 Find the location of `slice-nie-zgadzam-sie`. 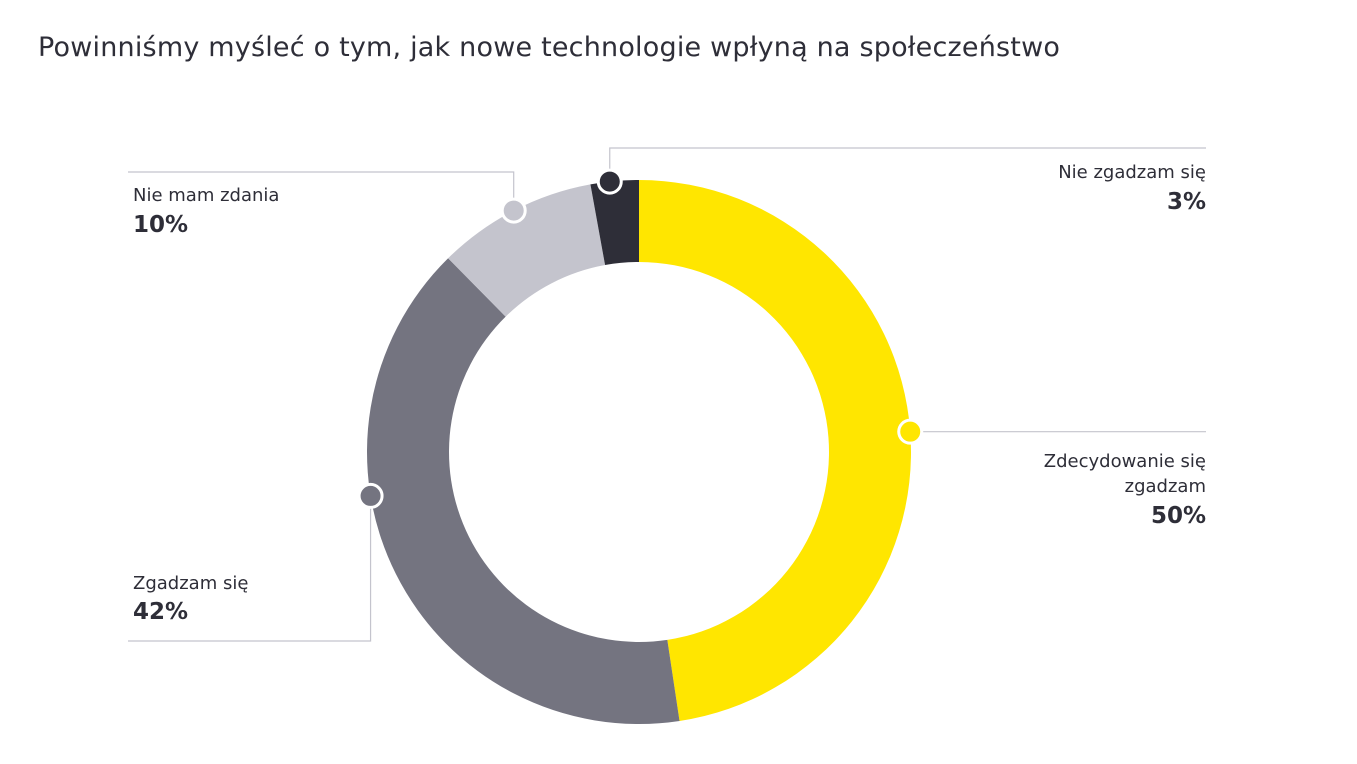

slice-nie-zgadzam-sie is located at coordinates (614, 223).